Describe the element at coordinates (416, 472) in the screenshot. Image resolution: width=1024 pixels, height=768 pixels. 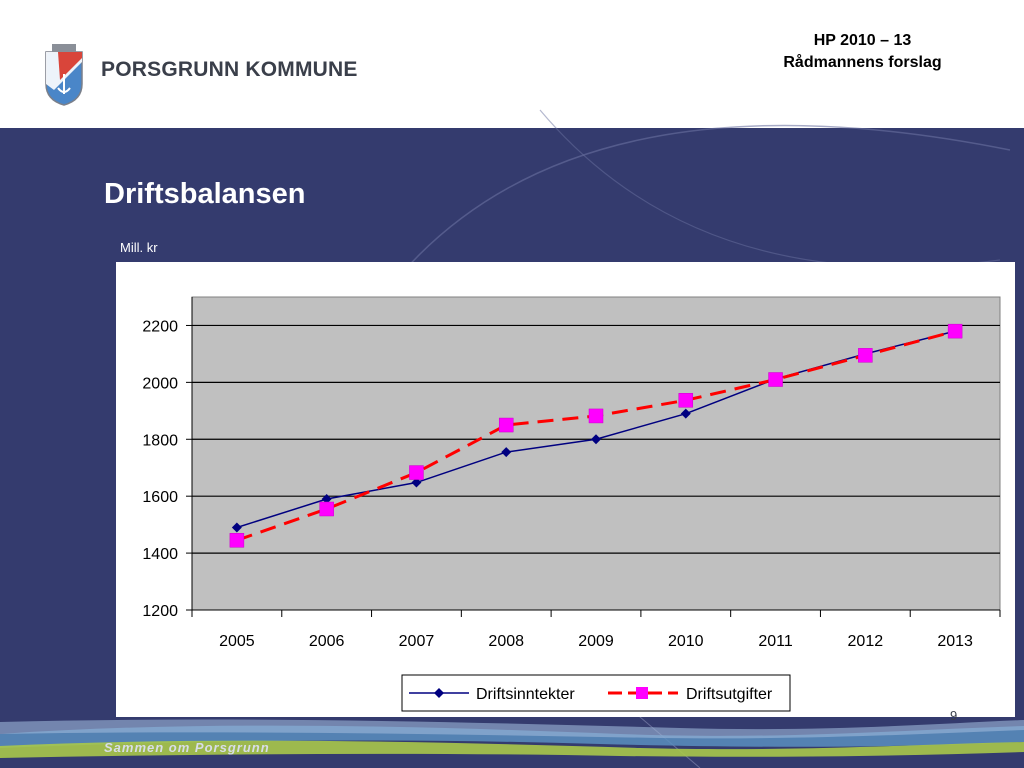
I see `point-driftsutgifter-2007` at that location.